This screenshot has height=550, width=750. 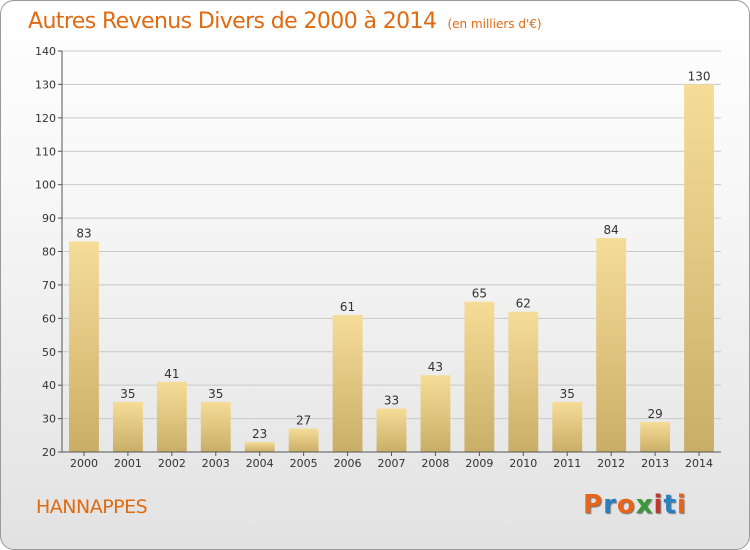 What do you see at coordinates (127, 394) in the screenshot?
I see `data-label-2001: 35` at bounding box center [127, 394].